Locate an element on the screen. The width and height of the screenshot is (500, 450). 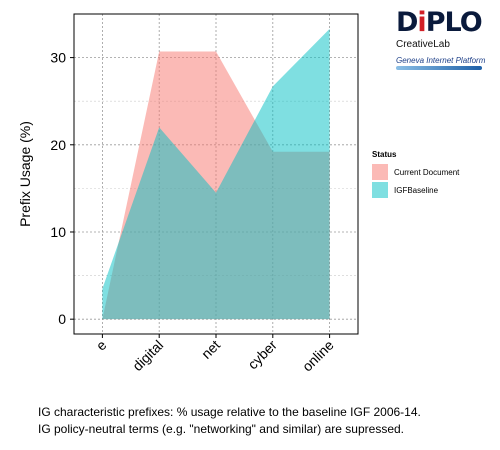
legend-label: IGFBaseline is located at coordinates (416, 190).